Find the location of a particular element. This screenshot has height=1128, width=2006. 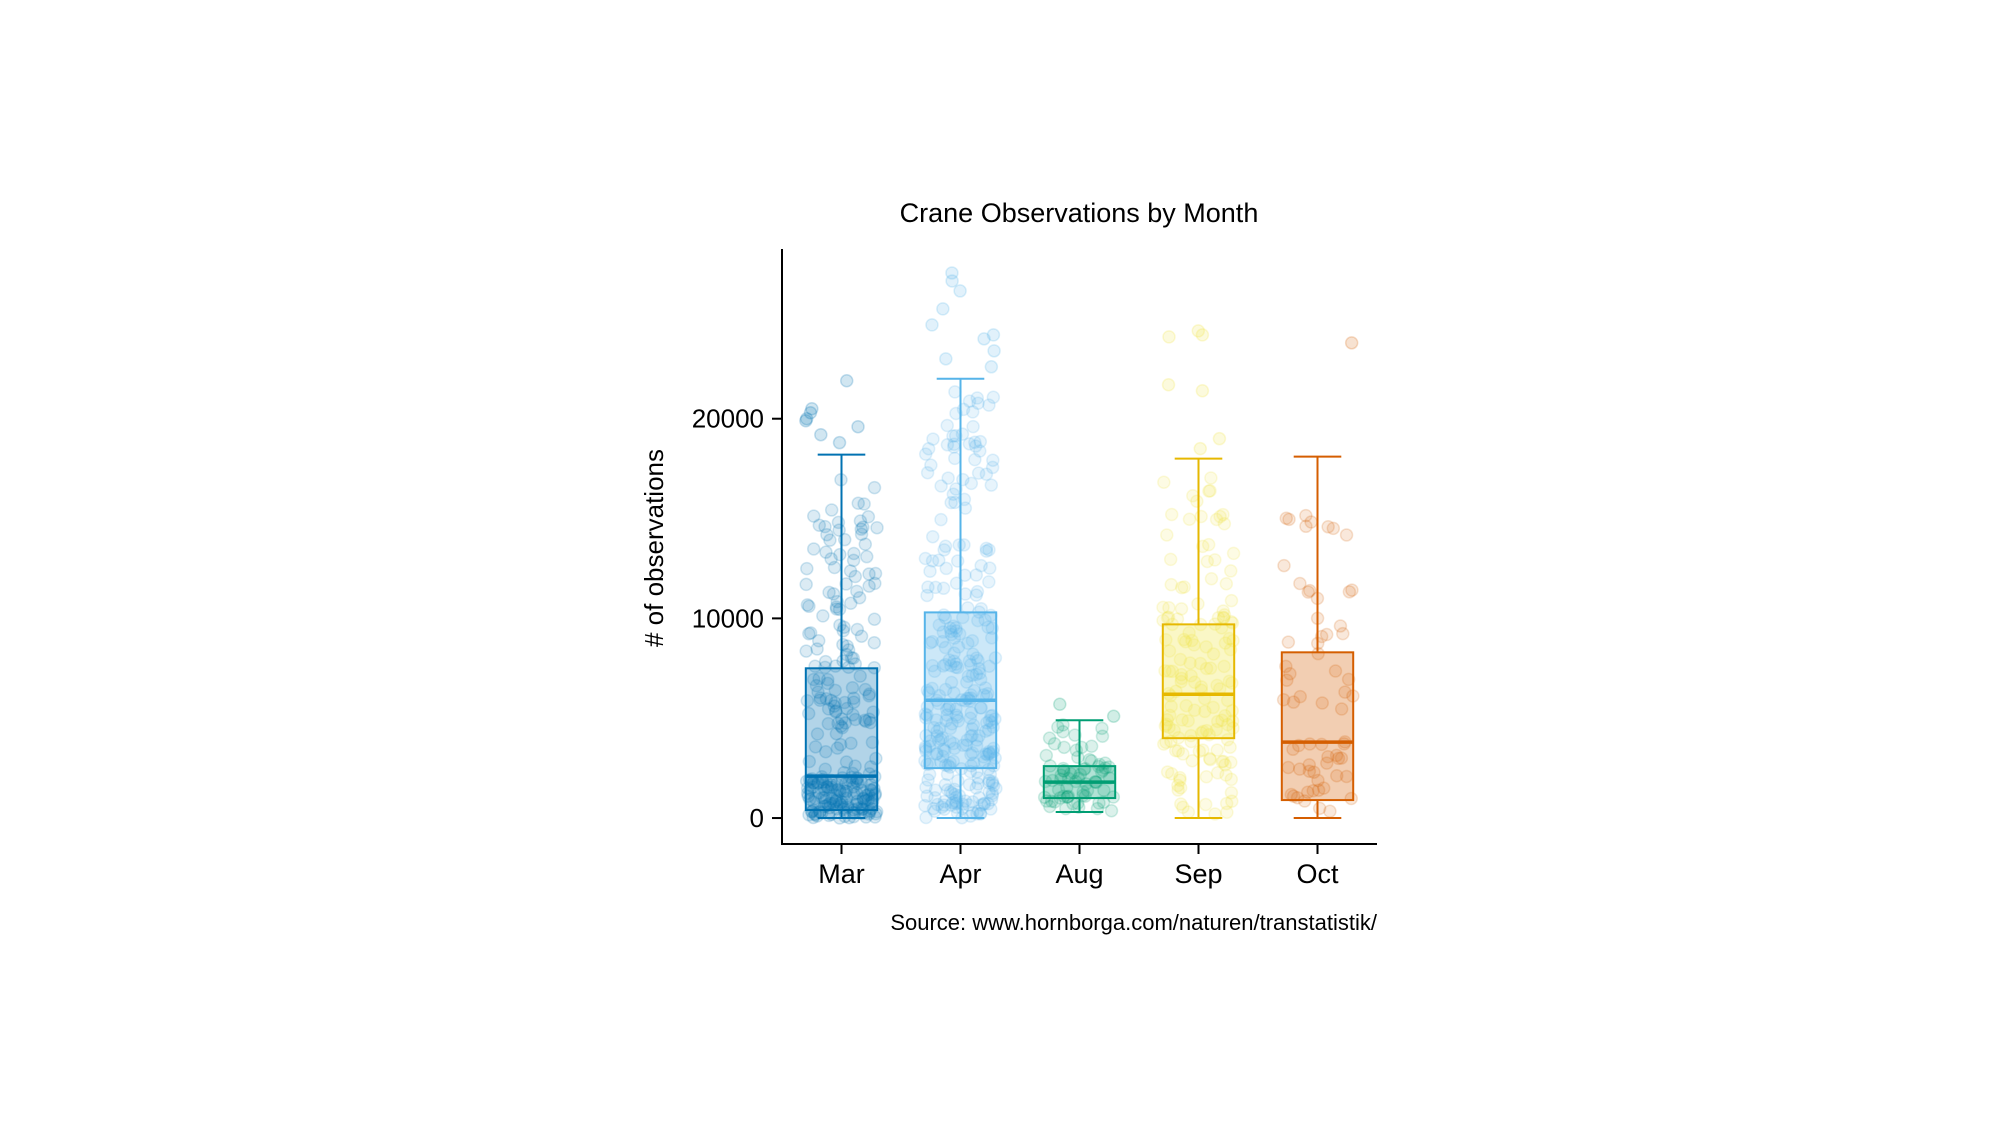

x-tick-label: Mar is located at coordinates (841, 874).